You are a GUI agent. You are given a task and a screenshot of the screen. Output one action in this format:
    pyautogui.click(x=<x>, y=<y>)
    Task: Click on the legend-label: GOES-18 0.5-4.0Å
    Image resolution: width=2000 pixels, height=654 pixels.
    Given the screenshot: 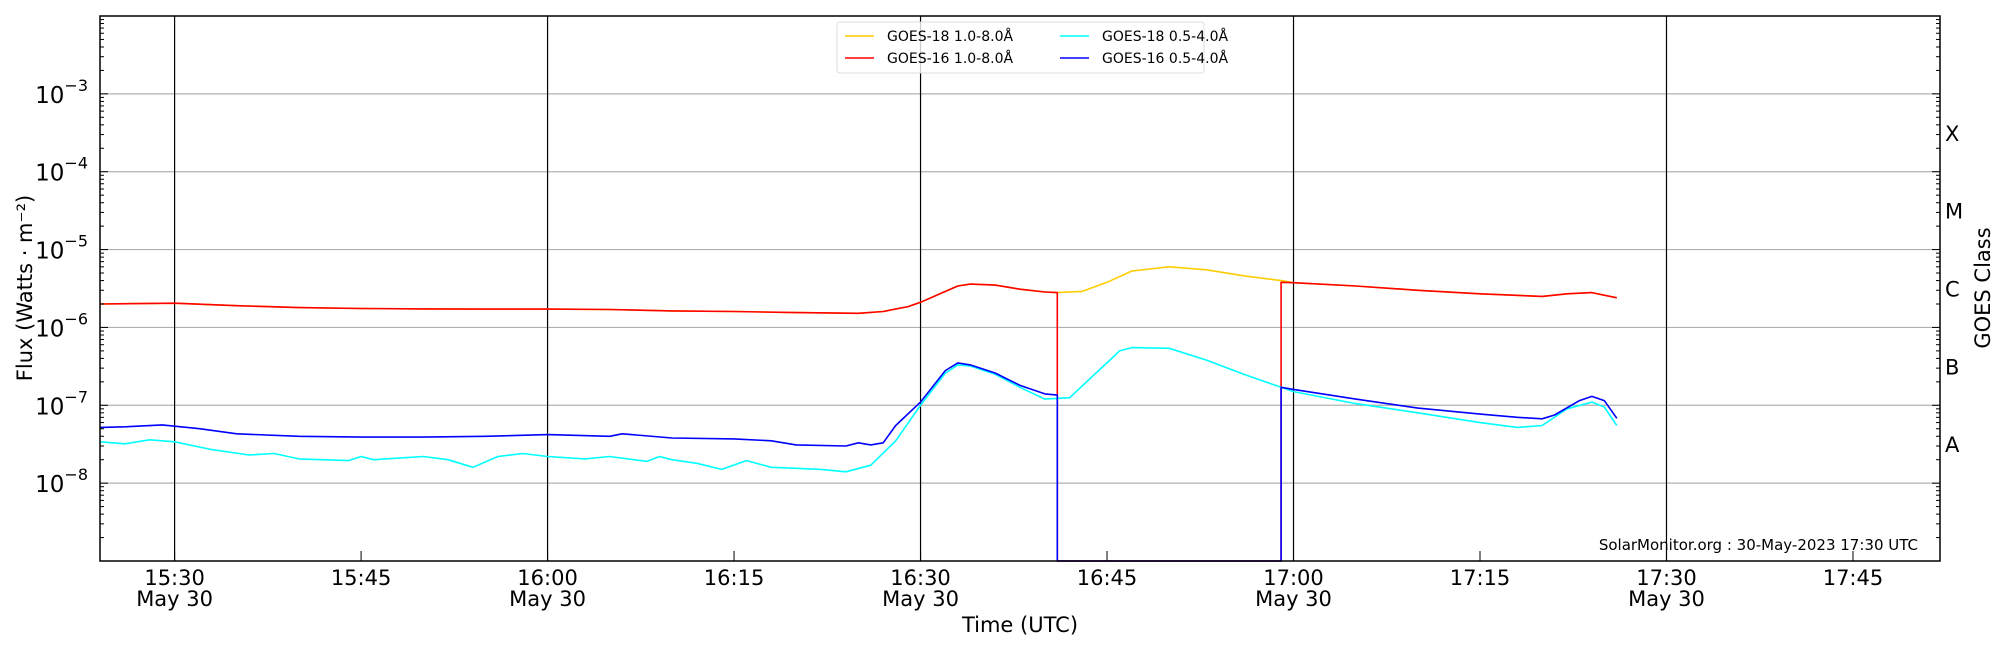 What is the action you would take?
    pyautogui.click(x=1165, y=36)
    